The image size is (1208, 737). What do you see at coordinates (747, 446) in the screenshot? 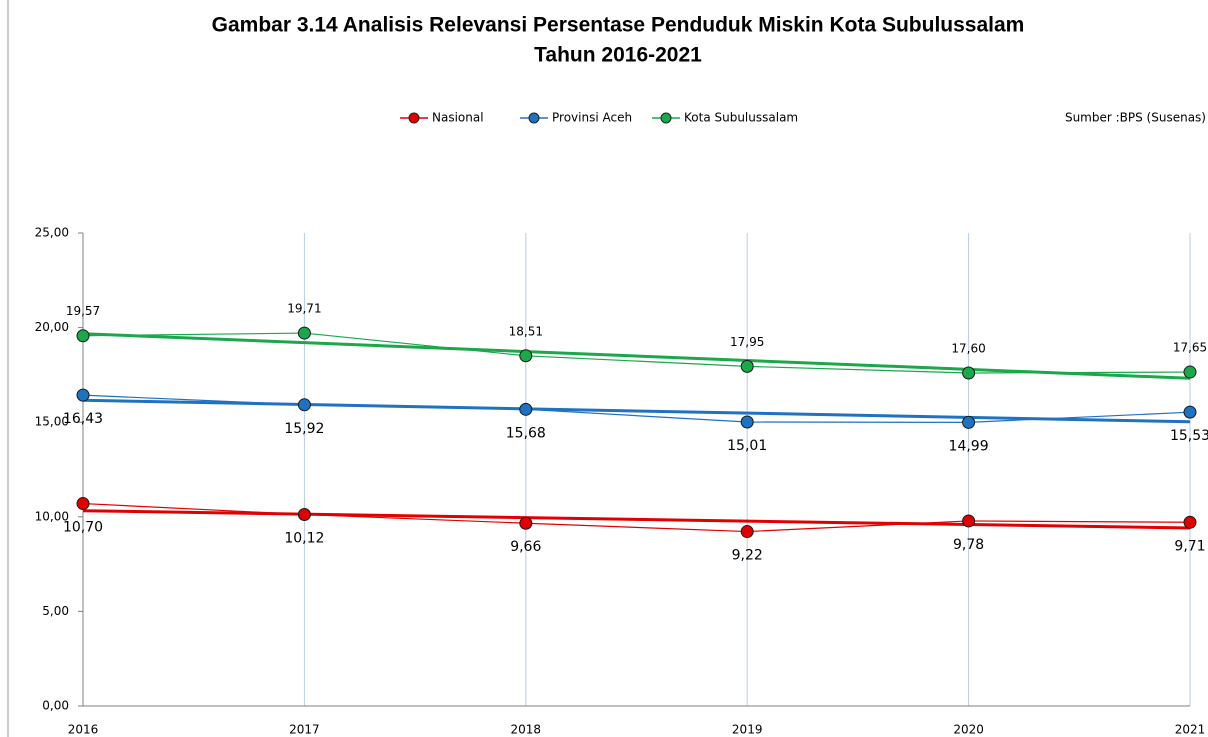
I see `data-label: 15,01` at bounding box center [747, 446].